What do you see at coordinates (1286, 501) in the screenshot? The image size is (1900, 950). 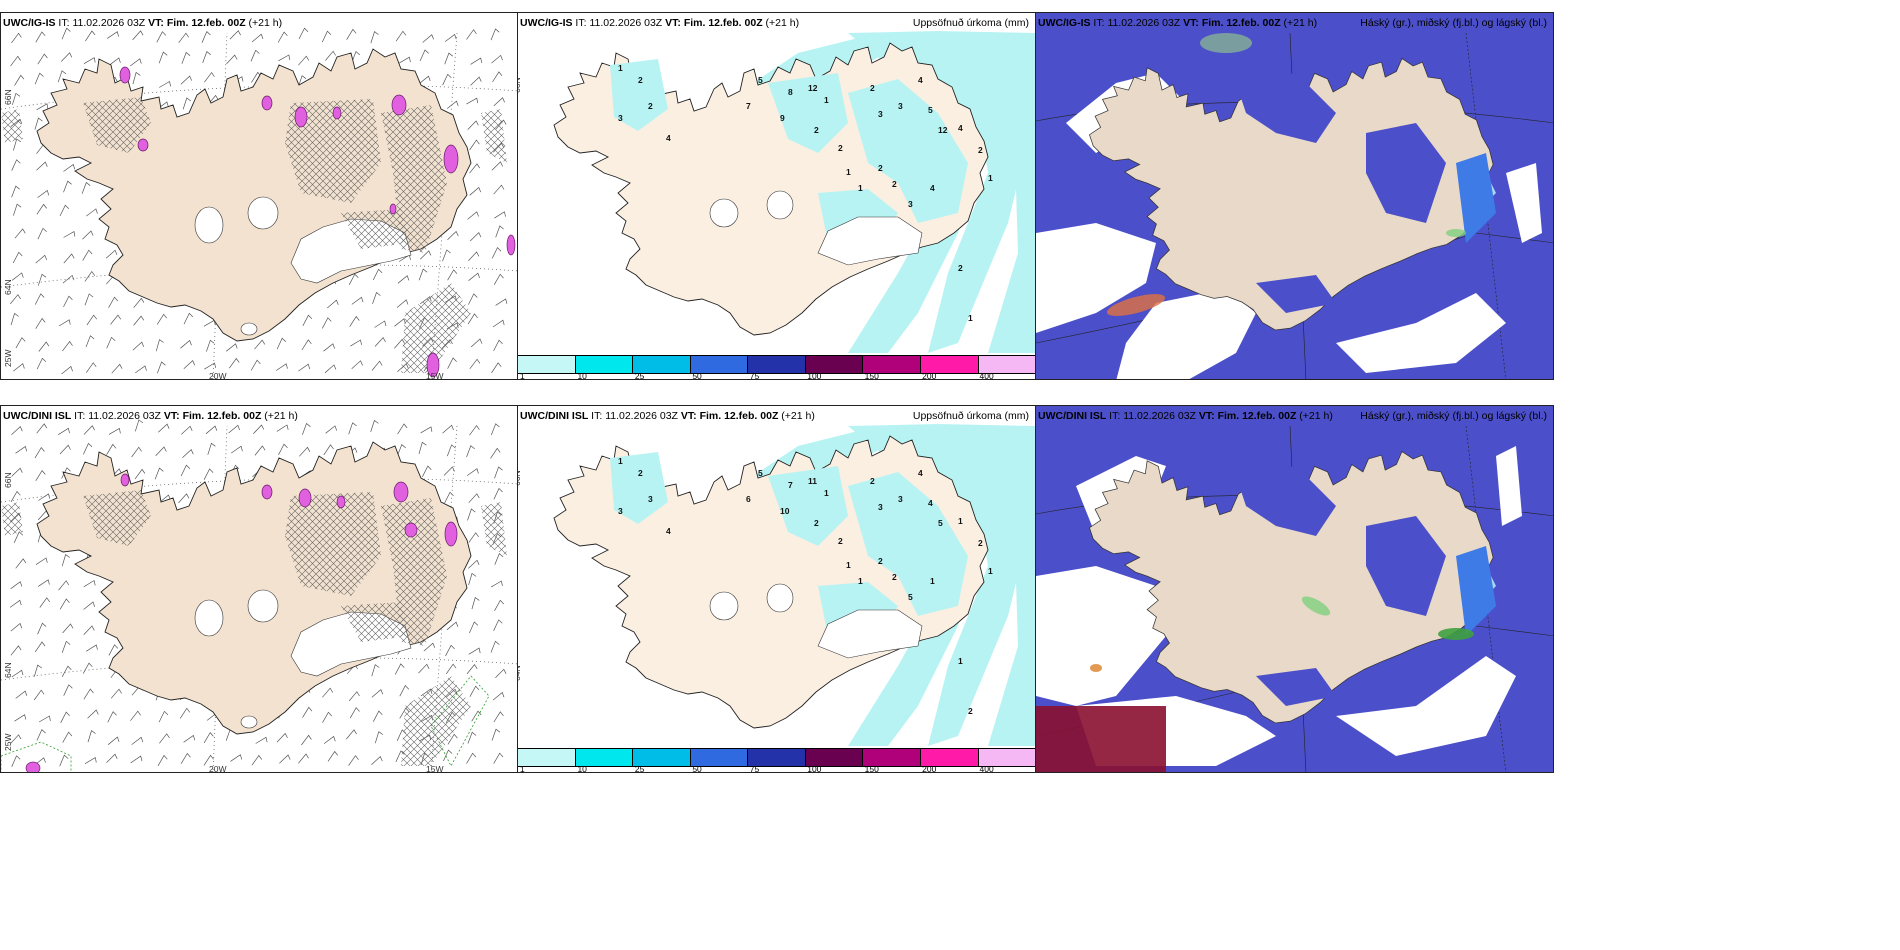 I see `high-cloud-over-land` at bounding box center [1286, 501].